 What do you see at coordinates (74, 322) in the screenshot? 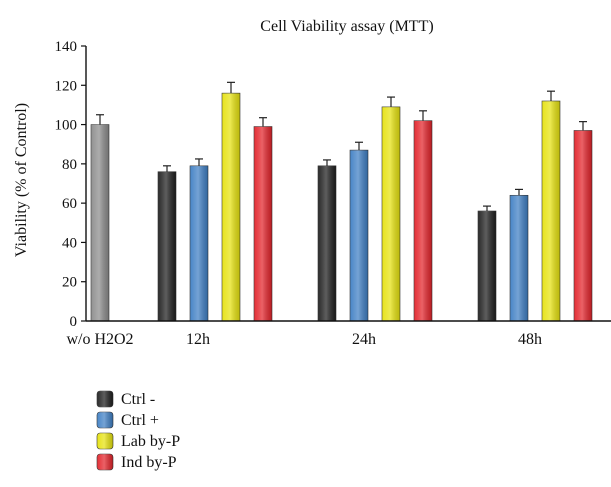
I see `y-tick-label: 0` at bounding box center [74, 322].